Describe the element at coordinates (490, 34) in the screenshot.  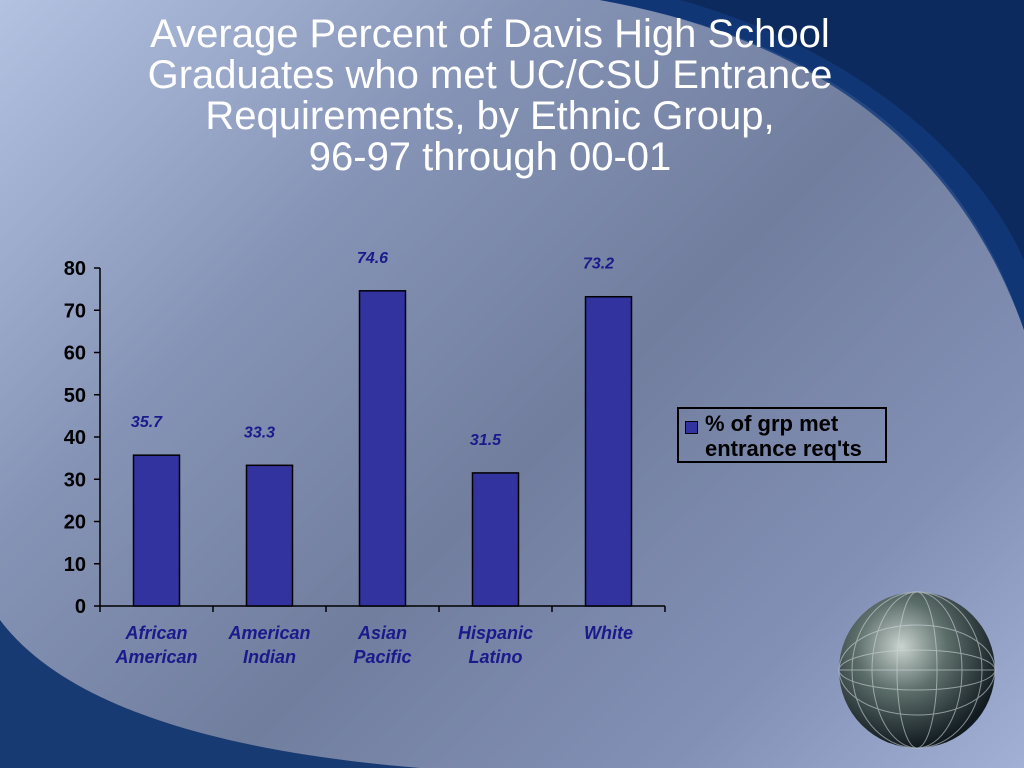
I see `title-line: Average Percent of Davis High School` at that location.